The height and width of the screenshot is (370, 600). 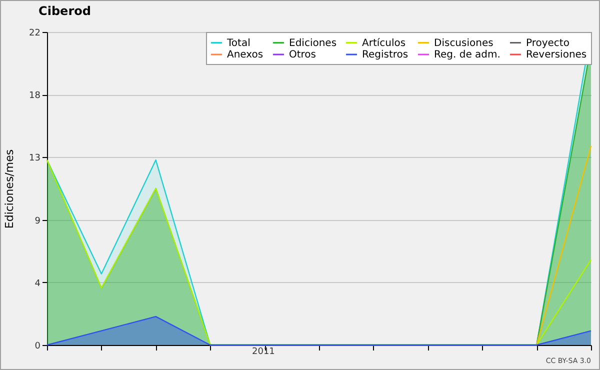 I want to click on legend-label: Discusiones, so click(x=464, y=43).